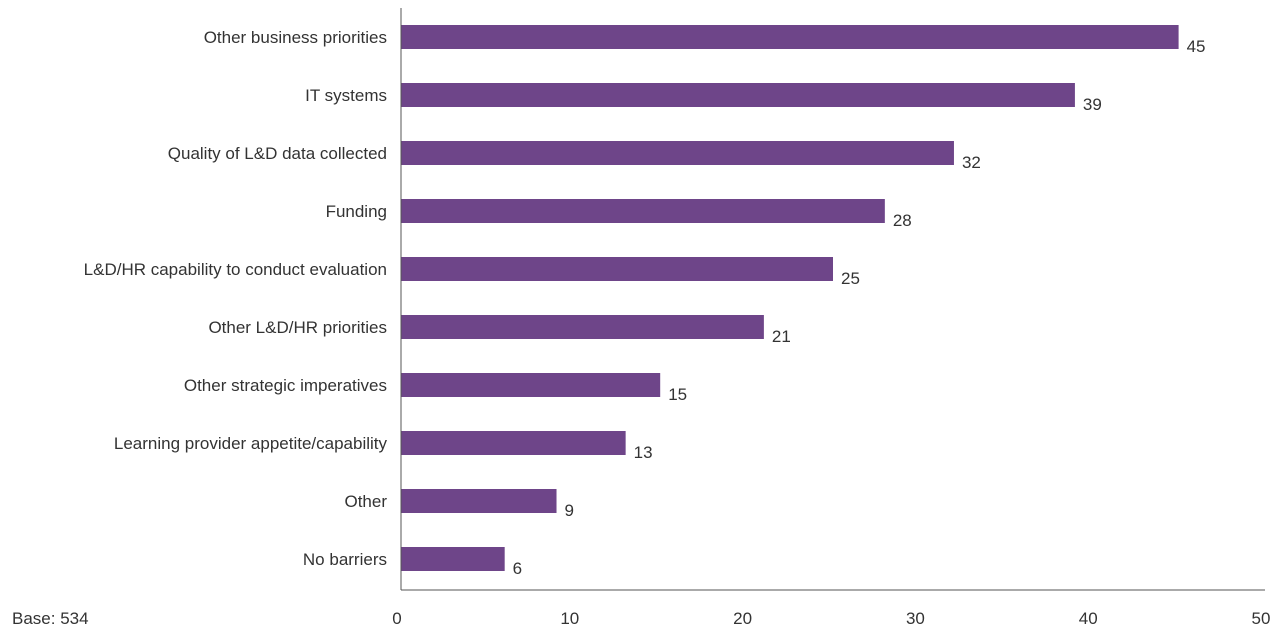 The width and height of the screenshot is (1287, 633). I want to click on category-label: No barriers, so click(345, 559).